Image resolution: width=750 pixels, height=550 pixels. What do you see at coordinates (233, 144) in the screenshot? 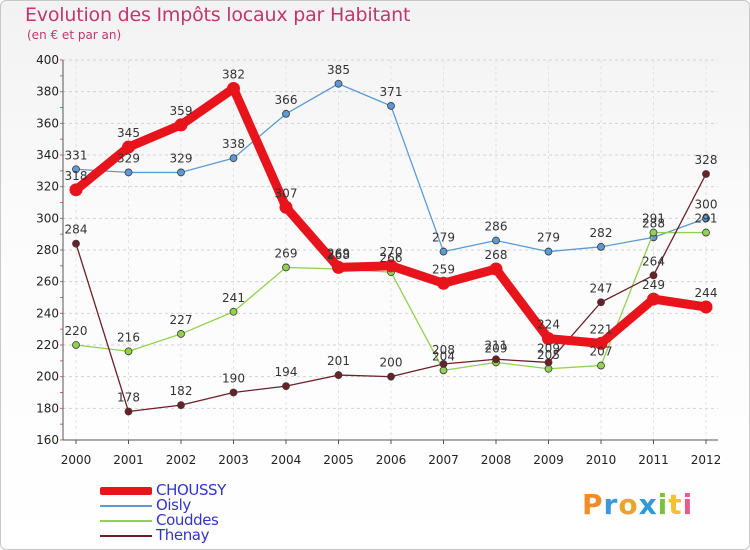
I see `data-label-oisly: 338` at bounding box center [233, 144].